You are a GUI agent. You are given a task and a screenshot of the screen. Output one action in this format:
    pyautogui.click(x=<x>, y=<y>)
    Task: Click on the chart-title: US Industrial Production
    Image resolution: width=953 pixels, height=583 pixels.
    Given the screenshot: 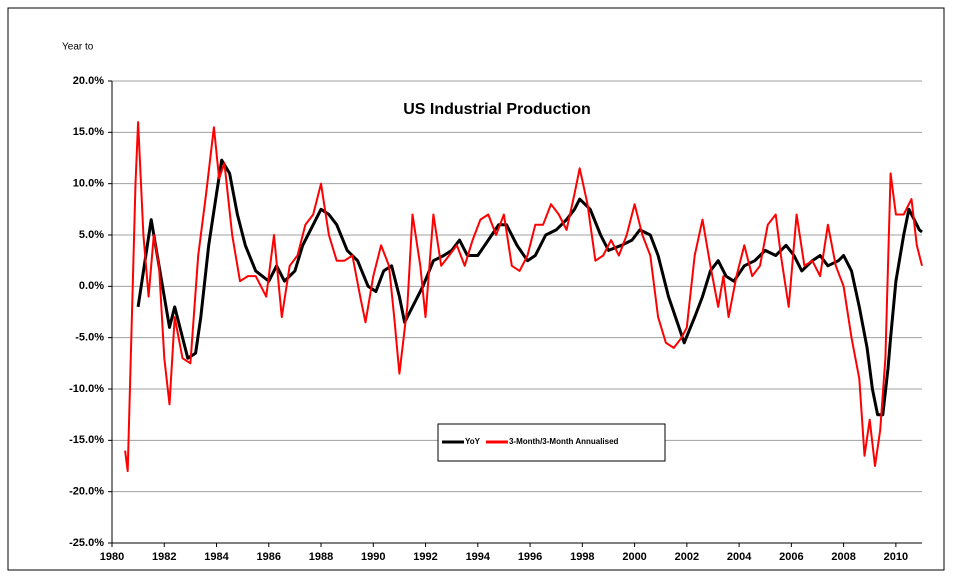 What is the action you would take?
    pyautogui.click(x=497, y=109)
    